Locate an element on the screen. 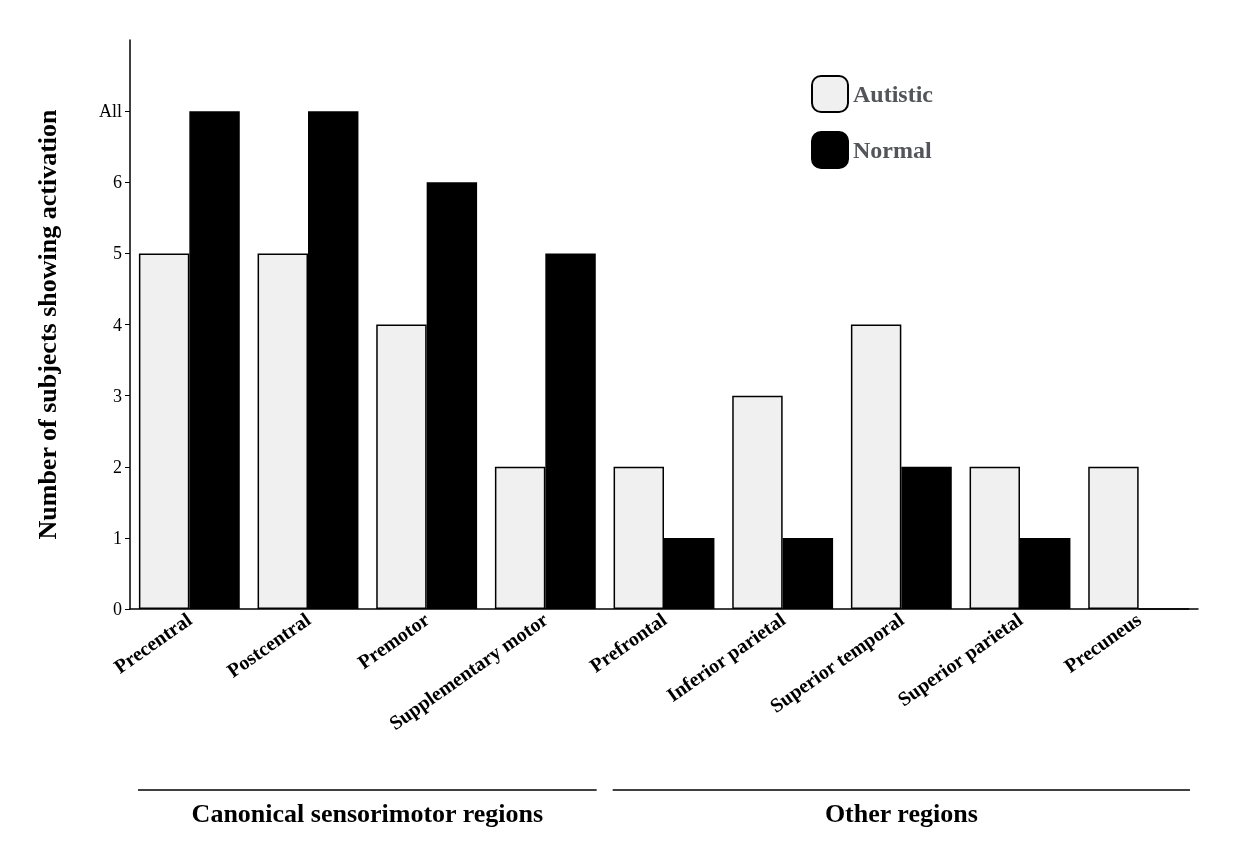 The width and height of the screenshot is (1238, 859). legend-label: Autistic is located at coordinates (893, 94).